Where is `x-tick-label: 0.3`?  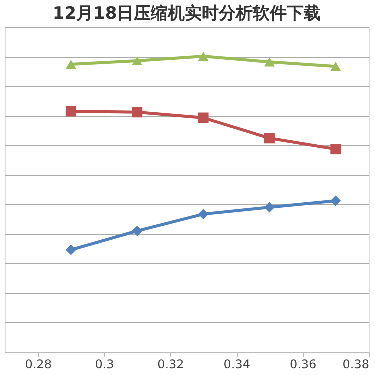 x-tick-label: 0.3 is located at coordinates (104, 365).